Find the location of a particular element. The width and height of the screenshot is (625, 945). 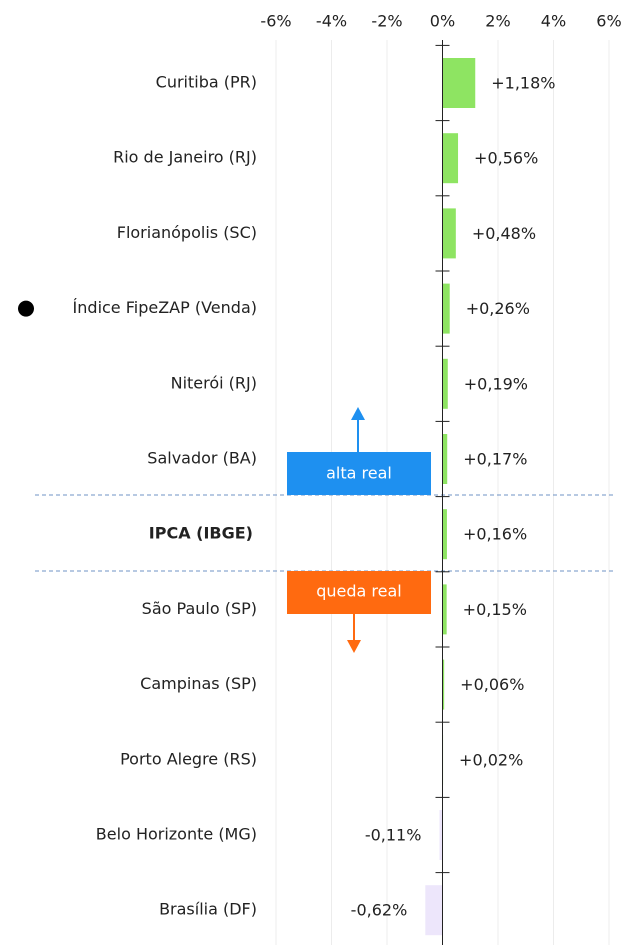

marker-dot is located at coordinates (26, 308).